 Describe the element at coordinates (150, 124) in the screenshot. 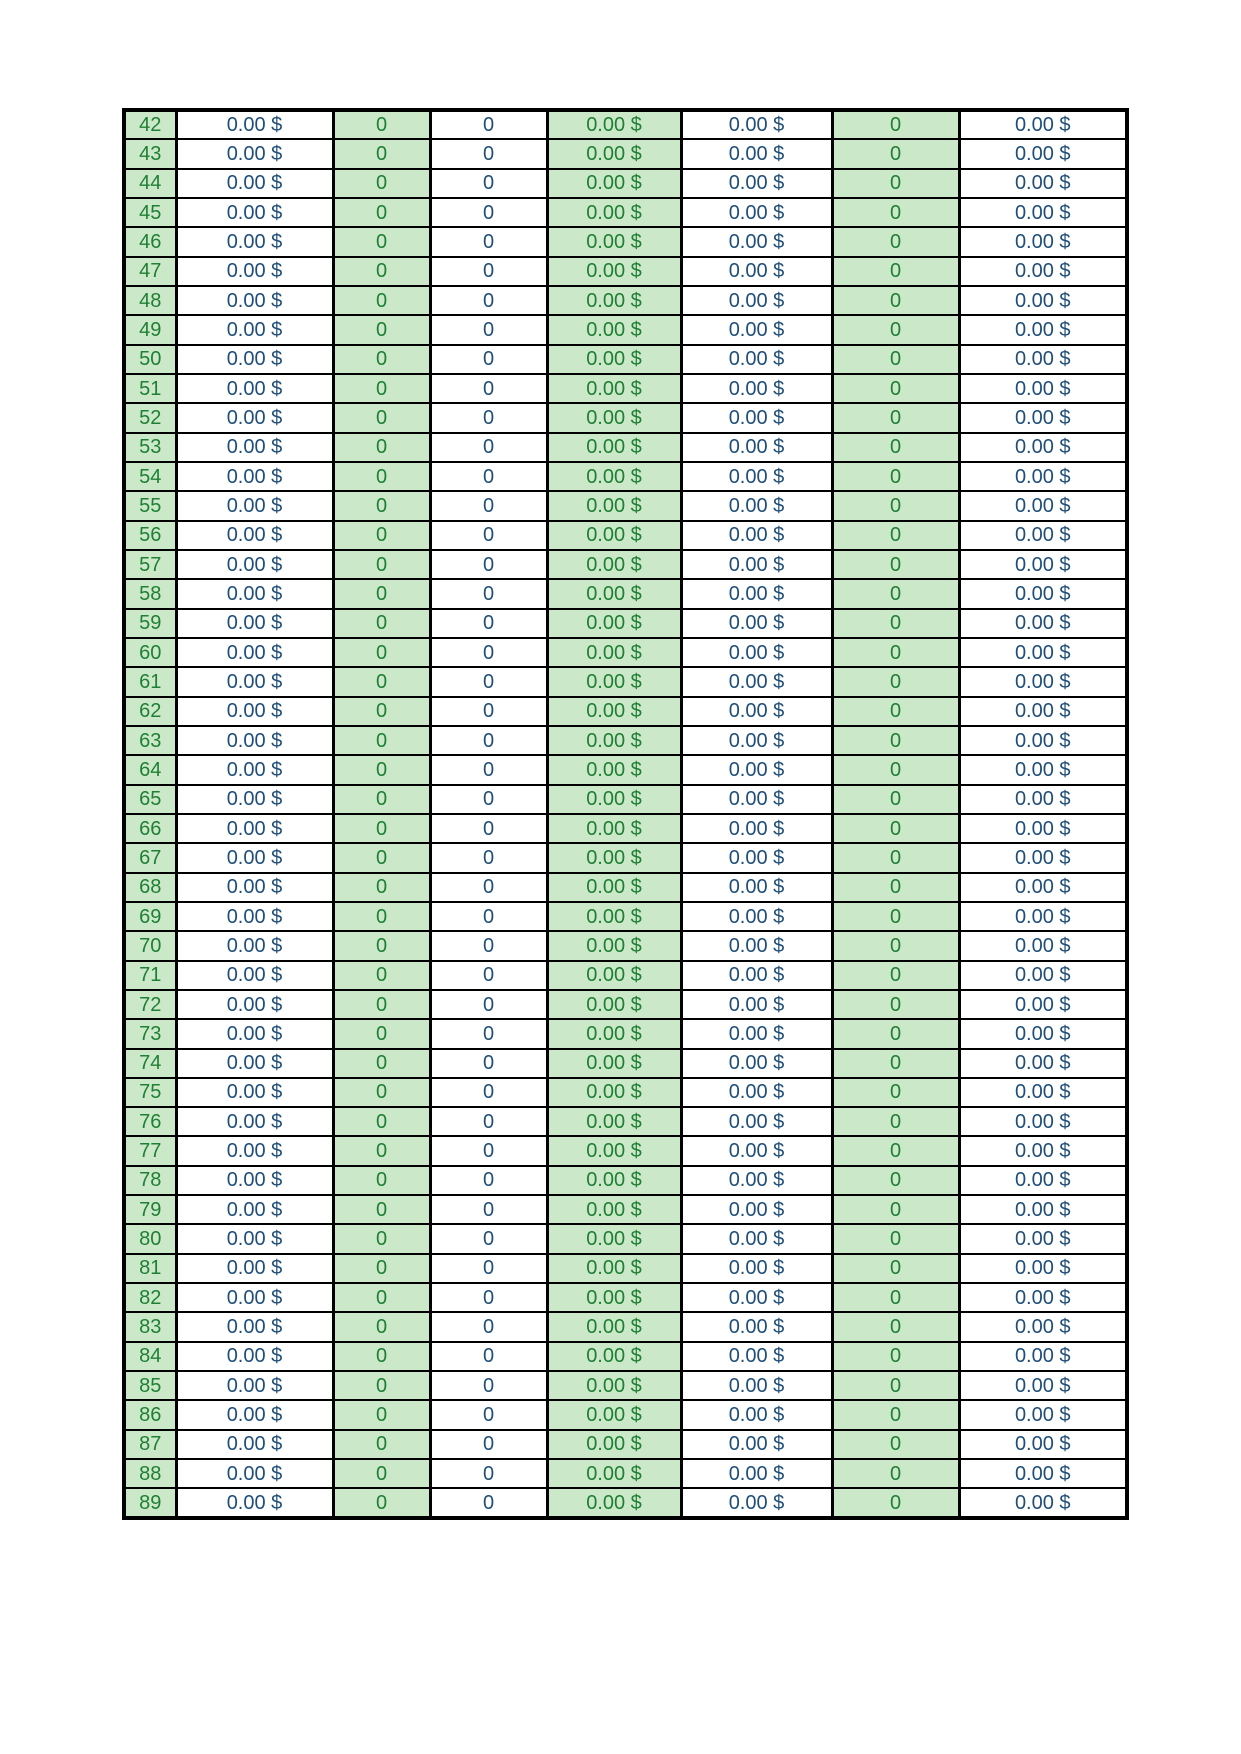

I see `row-number-cell: 42` at that location.